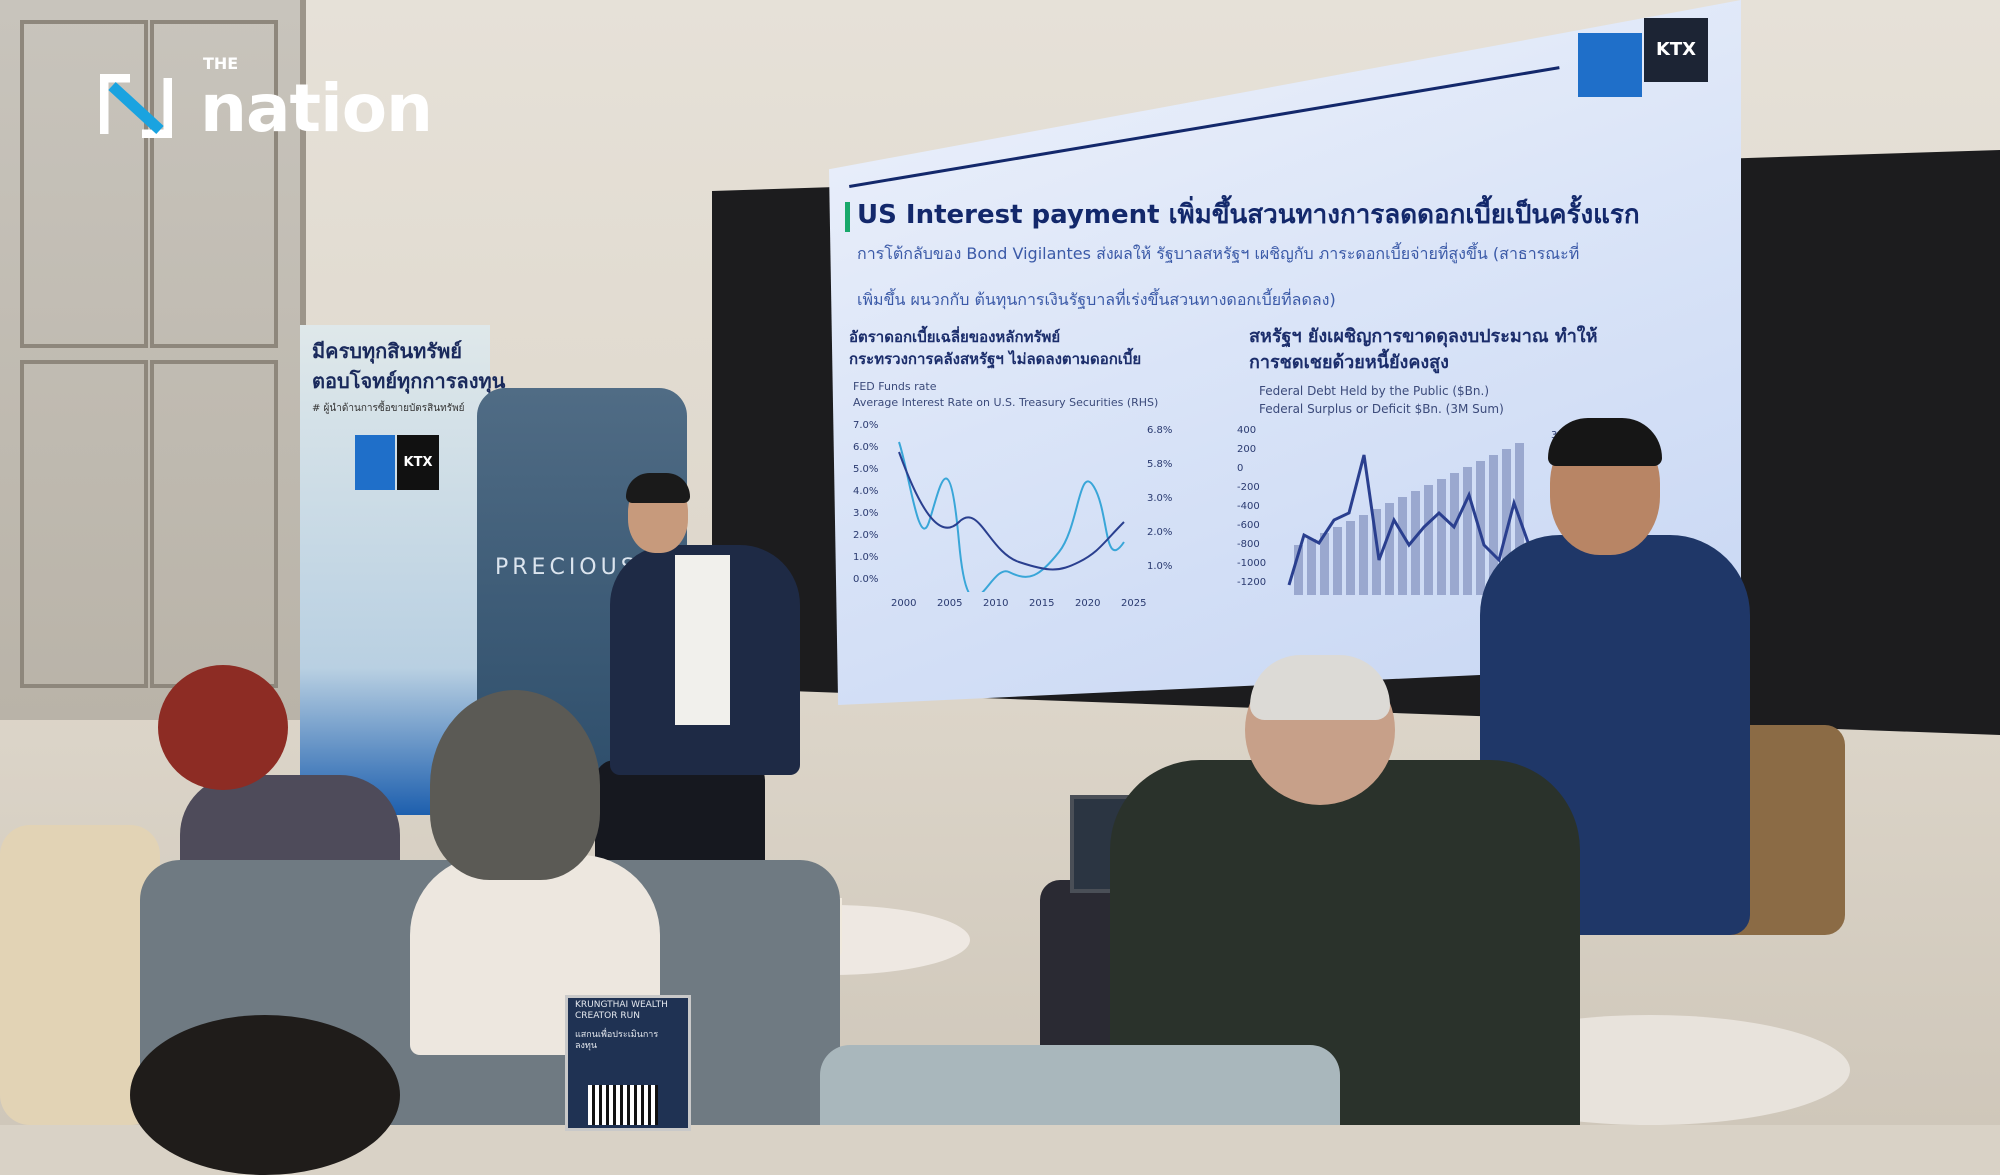  What do you see at coordinates (1240, 468) in the screenshot?
I see `tick-label: 0` at bounding box center [1240, 468].